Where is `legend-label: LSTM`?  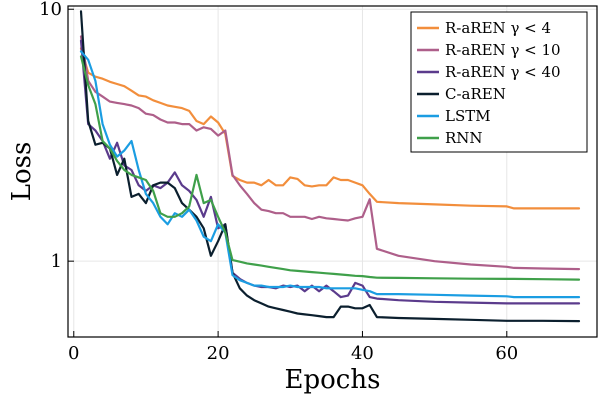
legend-label: LSTM is located at coordinates (468, 116).